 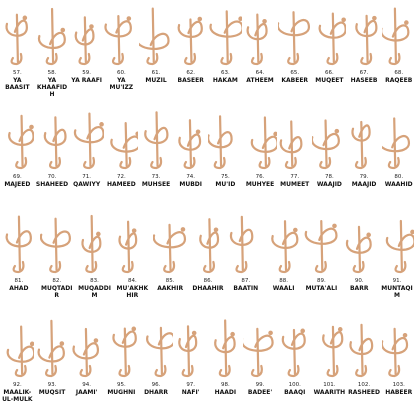 What do you see at coordinates (260, 392) in the screenshot?
I see `item-name: BADEE'` at bounding box center [260, 392].